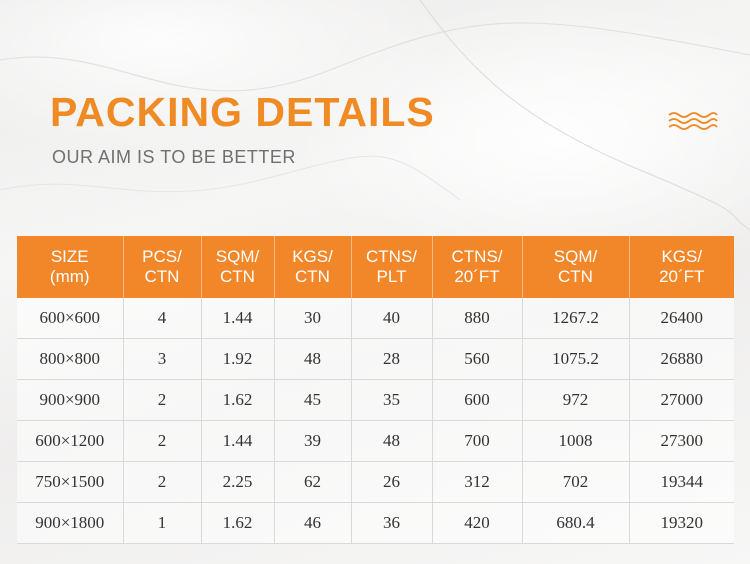  I want to click on table-row: 750×1500 2 2.25 62 26 312 702 19344, so click(375, 482).